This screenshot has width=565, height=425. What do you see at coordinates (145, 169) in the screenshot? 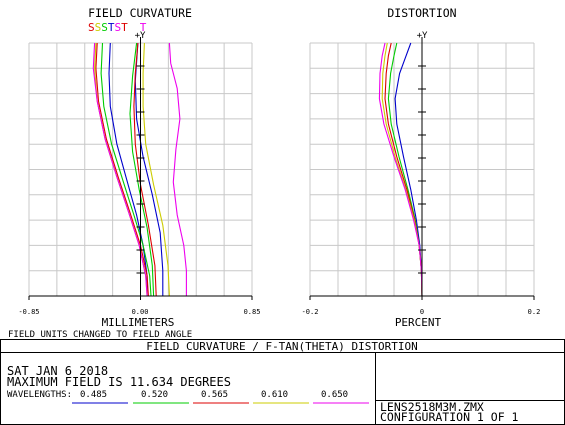
I see `fc-series-0.565-T` at bounding box center [145, 169].